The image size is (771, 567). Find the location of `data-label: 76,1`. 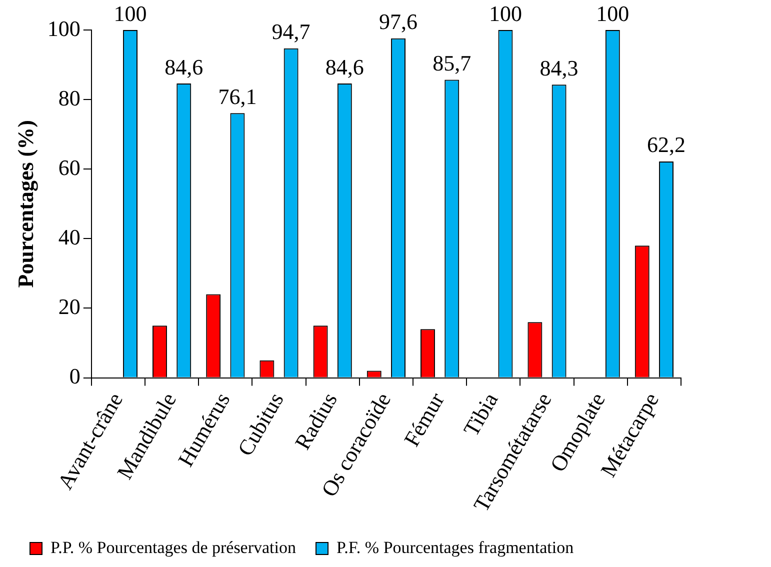

data-label: 76,1 is located at coordinates (237, 96).